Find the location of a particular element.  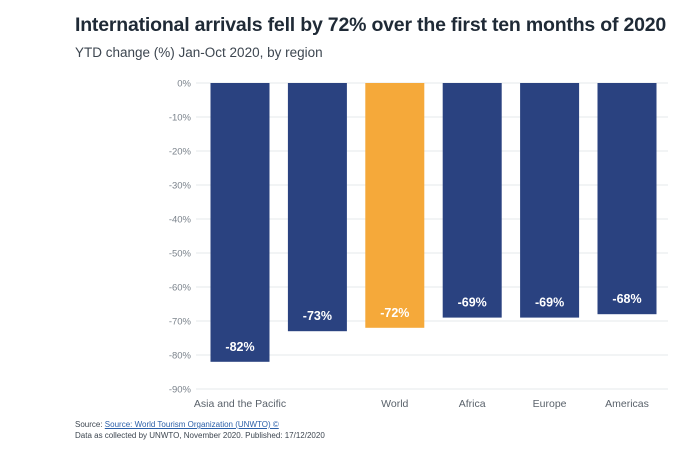

data-labels: -82% -73% -72% -69% -69% -68% is located at coordinates (433, 323).